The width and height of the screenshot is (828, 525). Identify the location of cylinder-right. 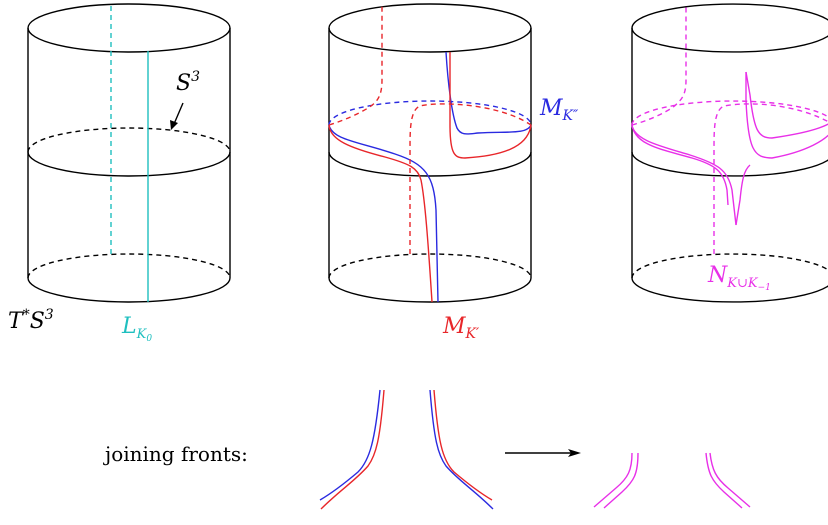
(729, 153).